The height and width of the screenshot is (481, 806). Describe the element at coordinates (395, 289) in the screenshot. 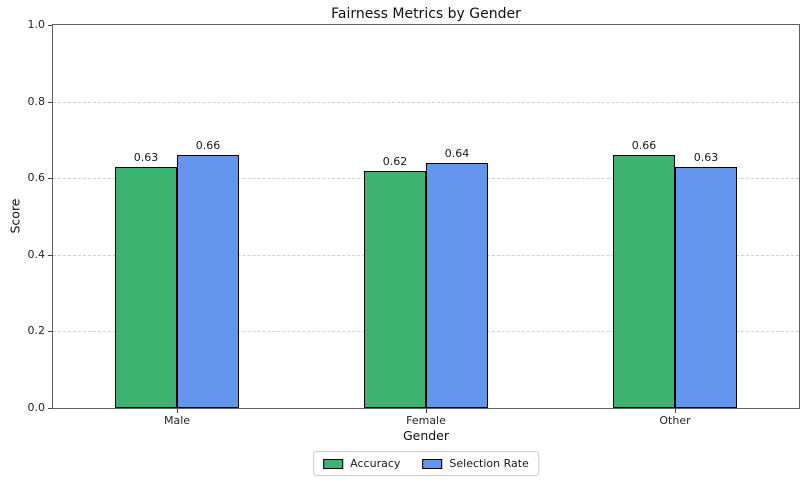

I see `bar-accuracy-female` at that location.